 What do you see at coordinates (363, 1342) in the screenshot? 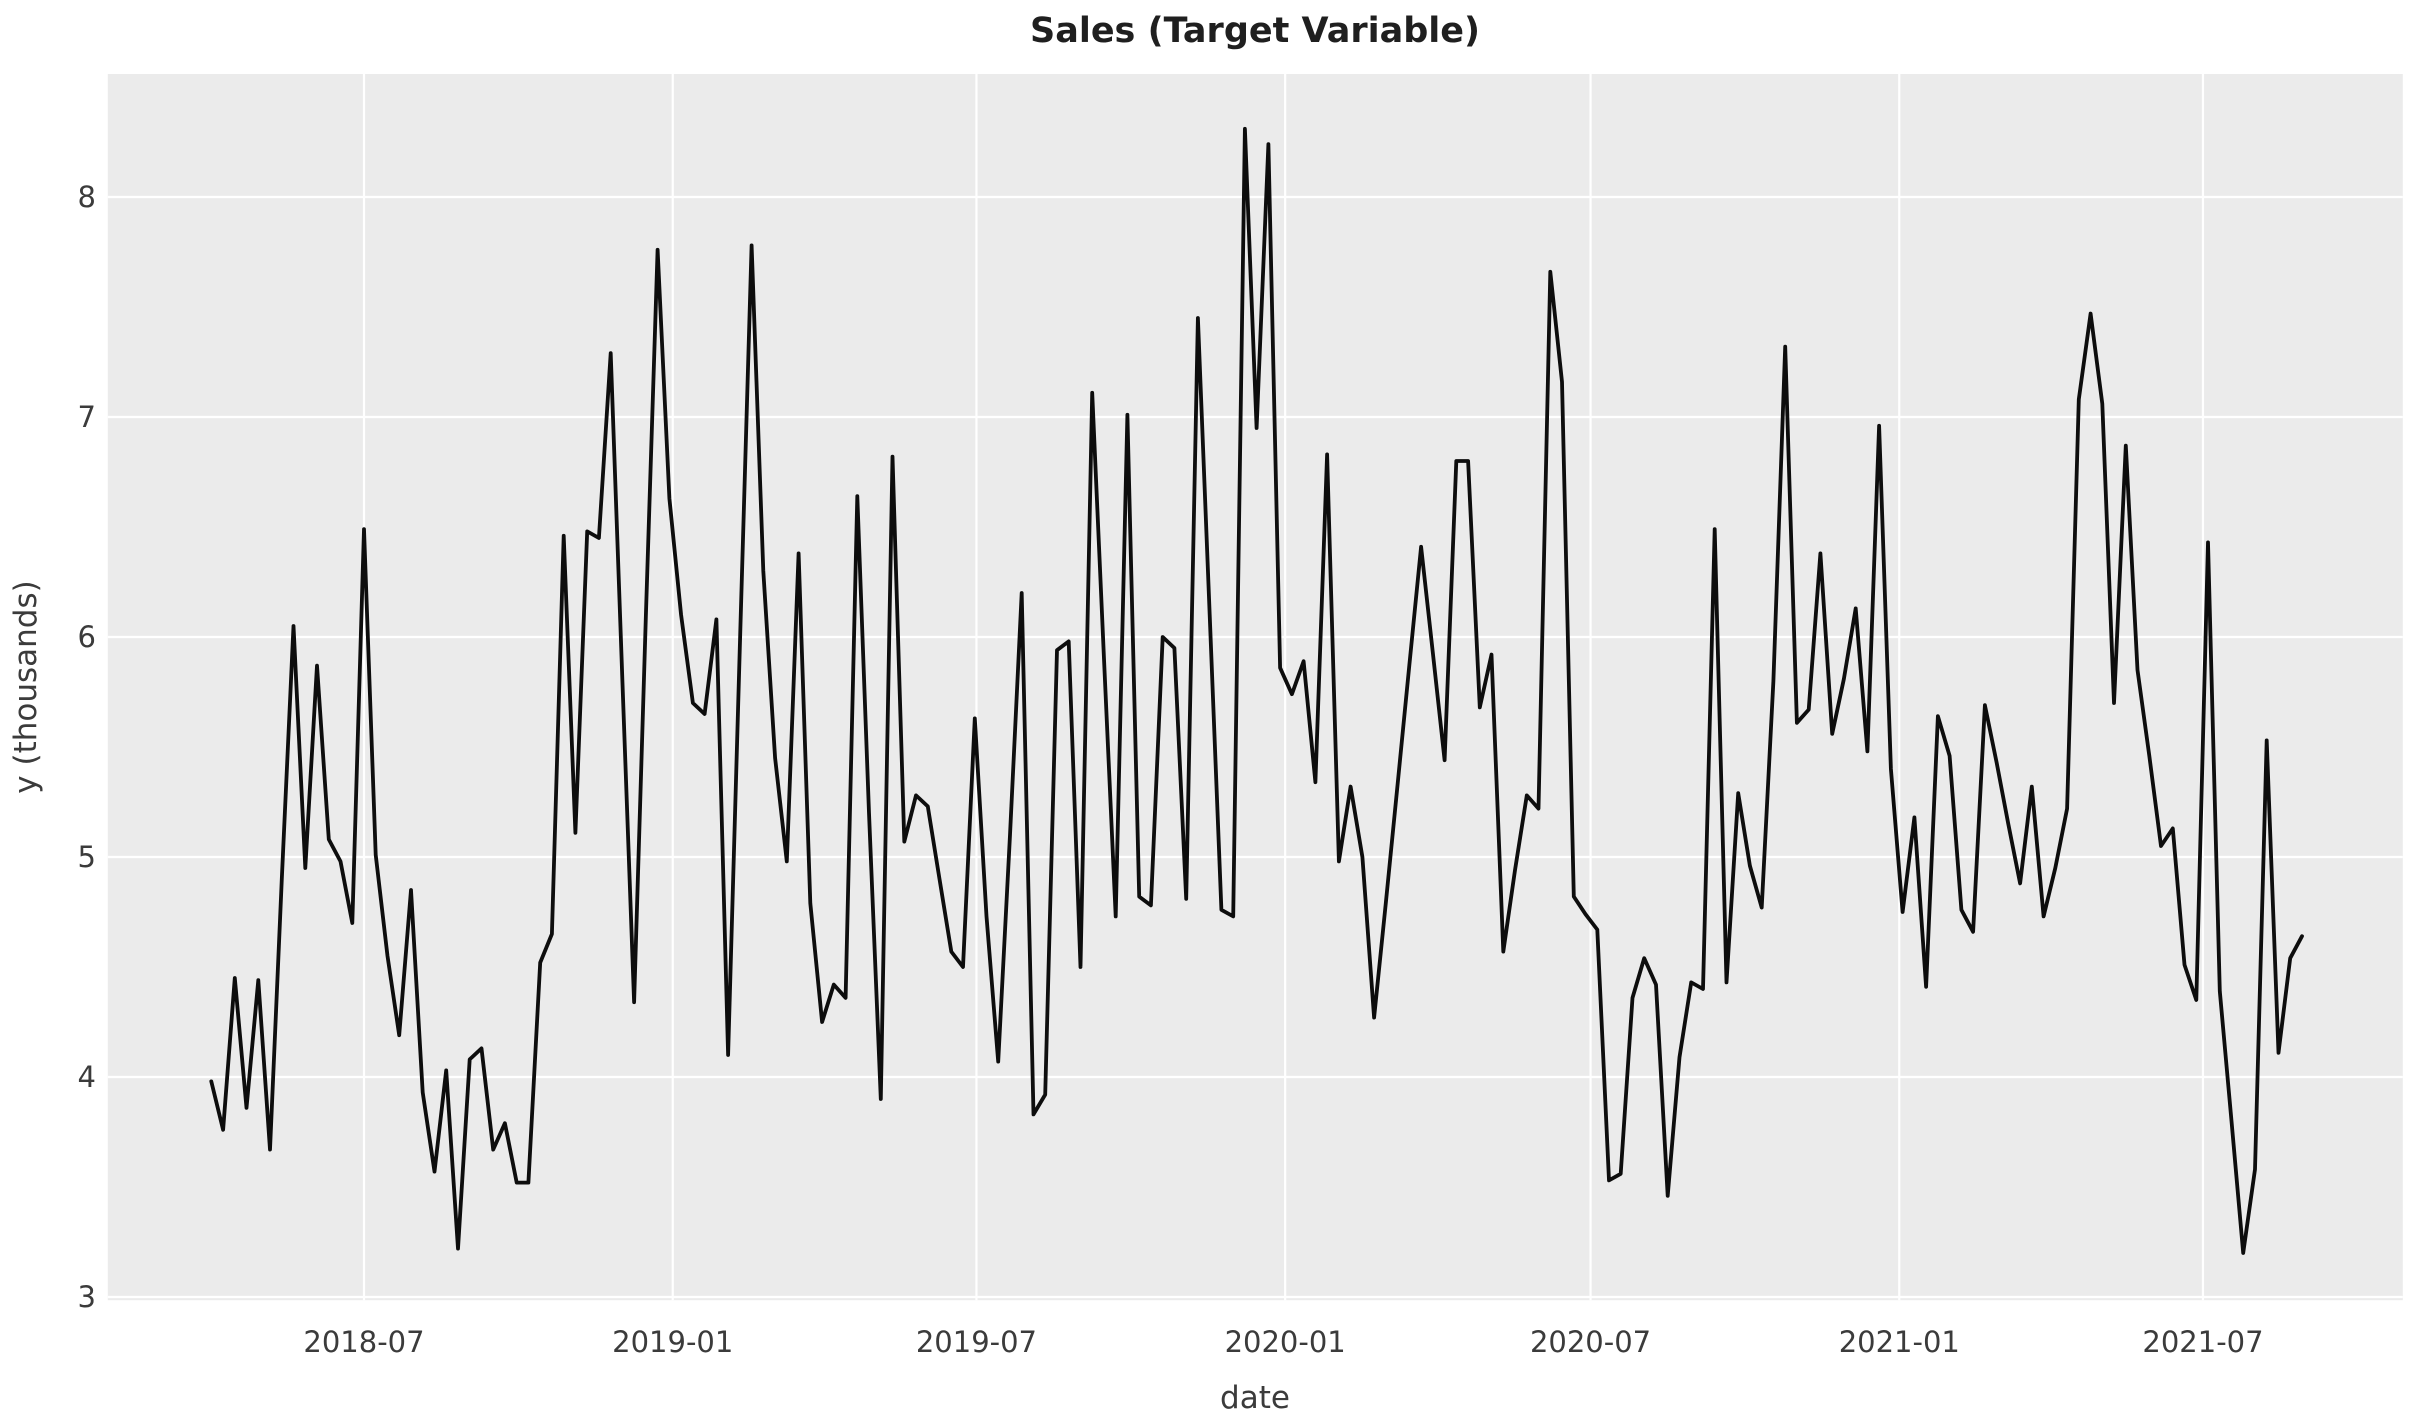
I see `x-tick-label: 2018-07` at bounding box center [363, 1342].